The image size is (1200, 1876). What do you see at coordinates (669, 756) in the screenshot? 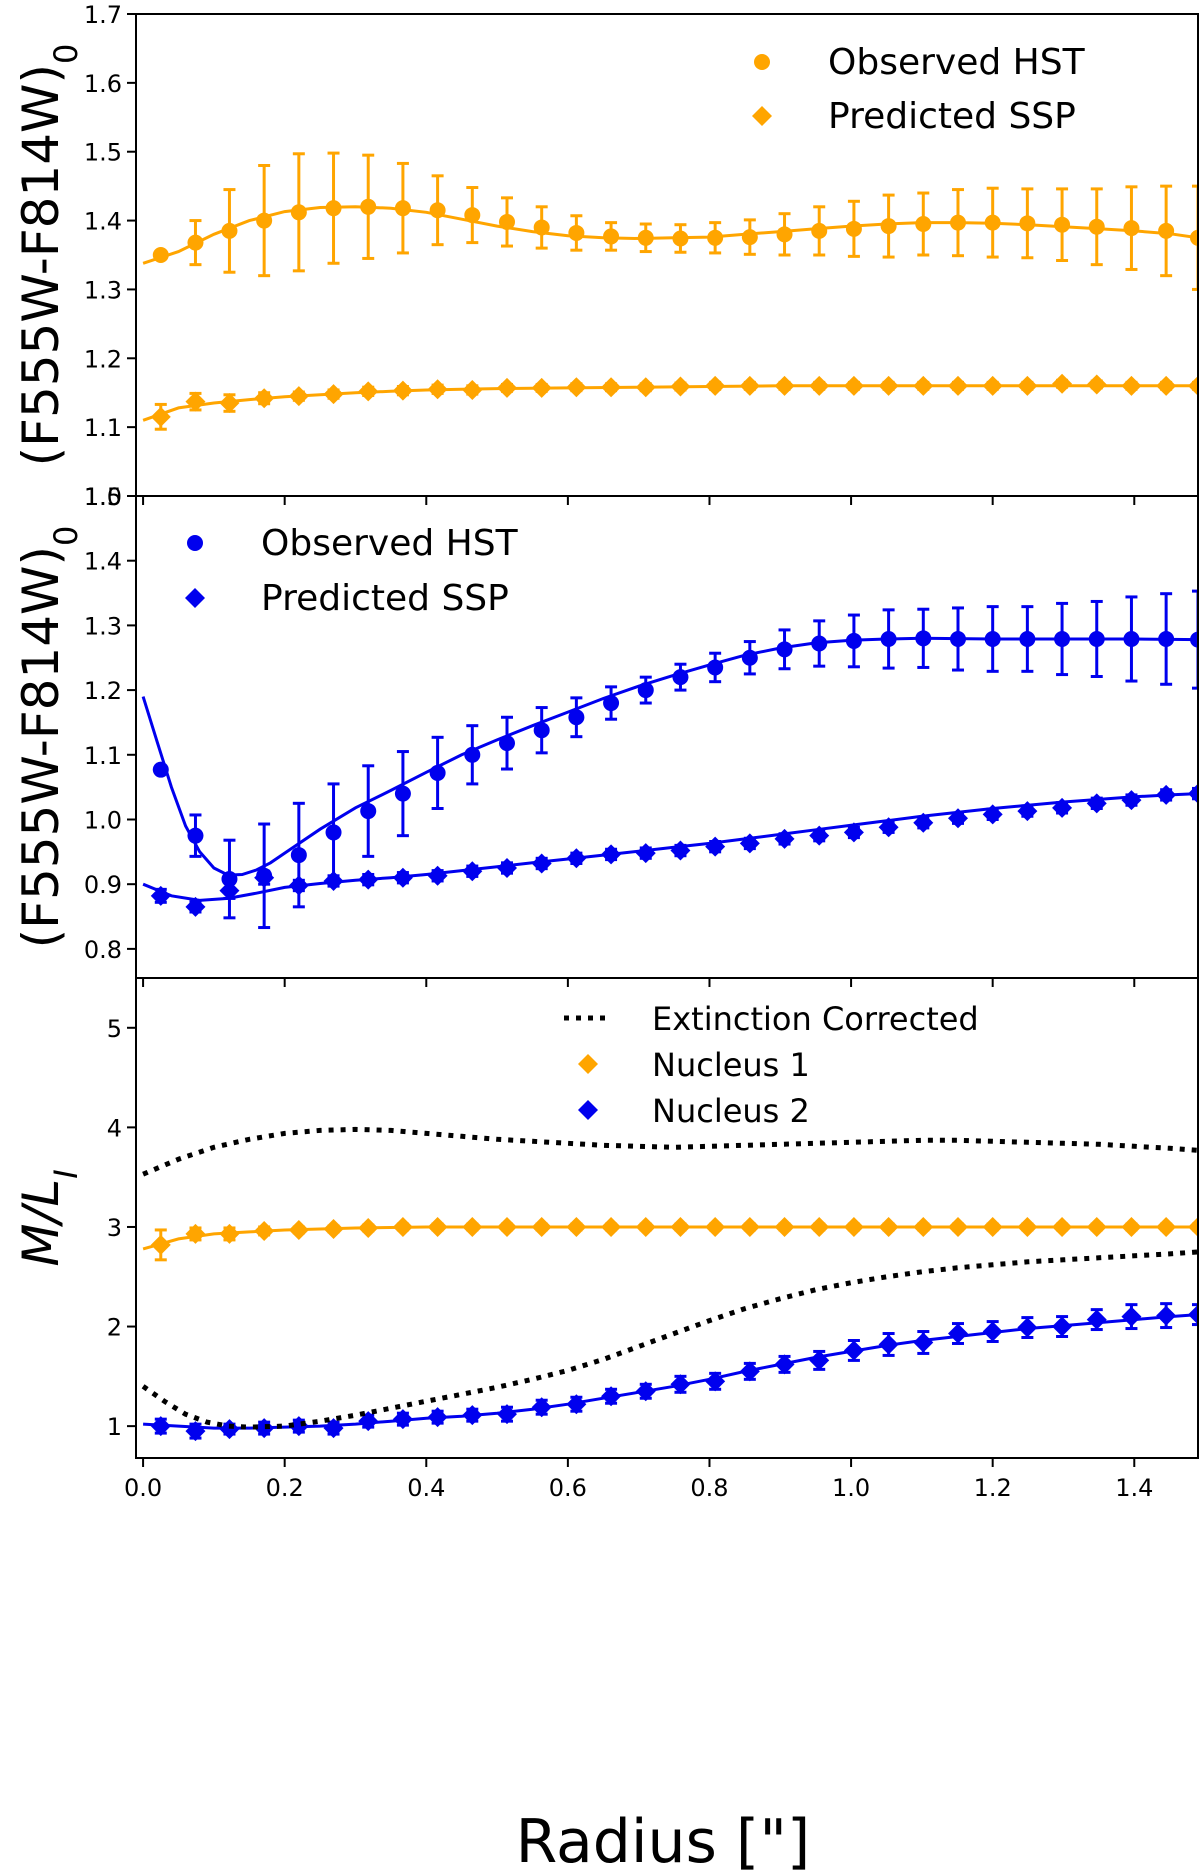
I see `fit-line` at bounding box center [669, 756].